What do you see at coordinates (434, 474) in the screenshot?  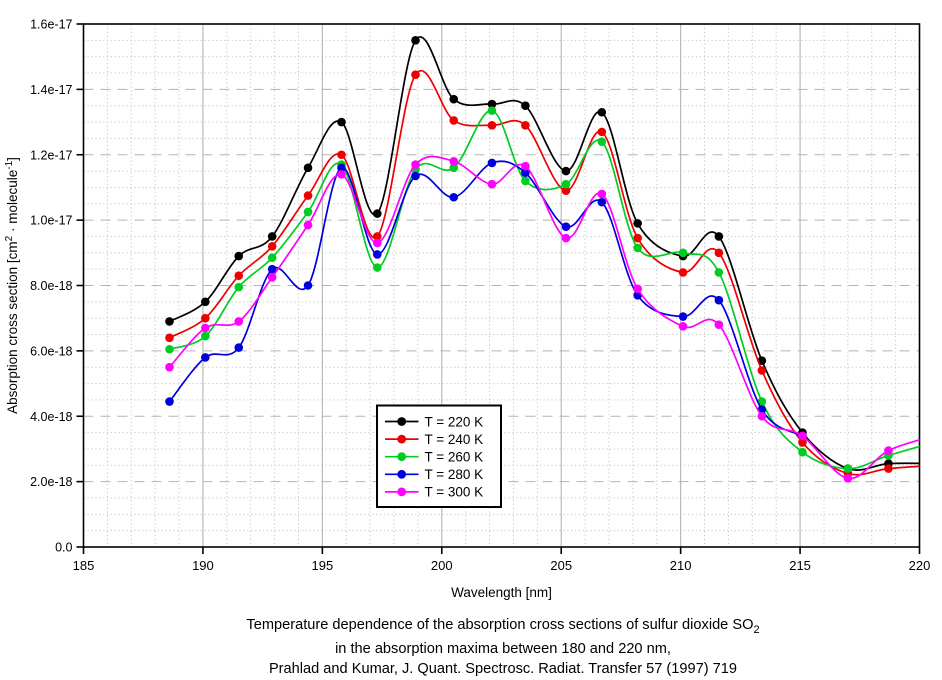 I see `legend-item-T280K: T = 280 K` at bounding box center [434, 474].